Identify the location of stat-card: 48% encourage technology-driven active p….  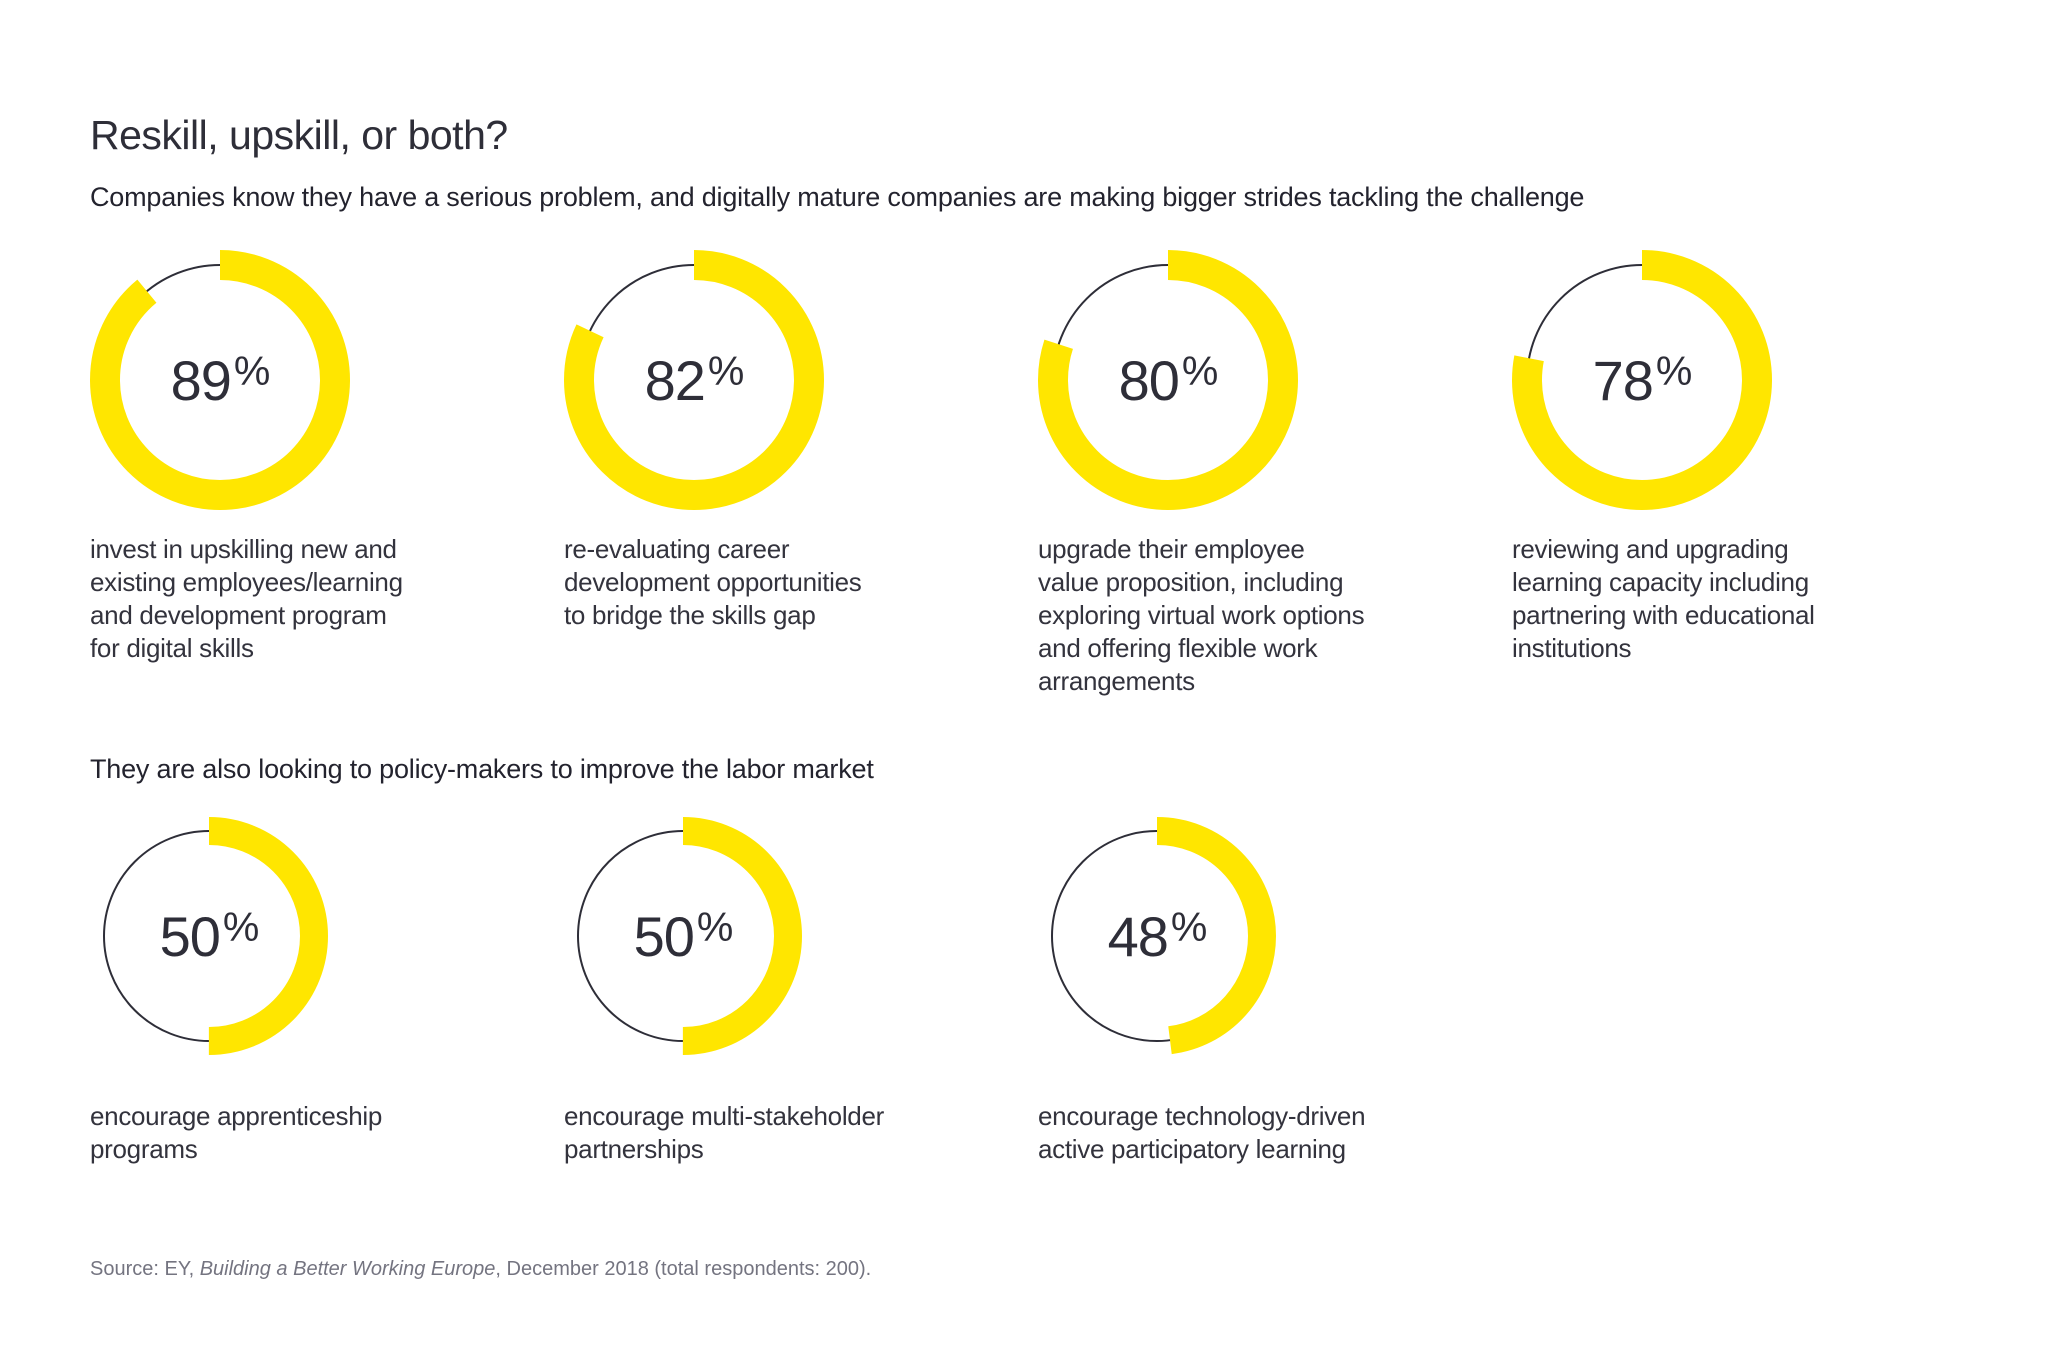
(1268, 990).